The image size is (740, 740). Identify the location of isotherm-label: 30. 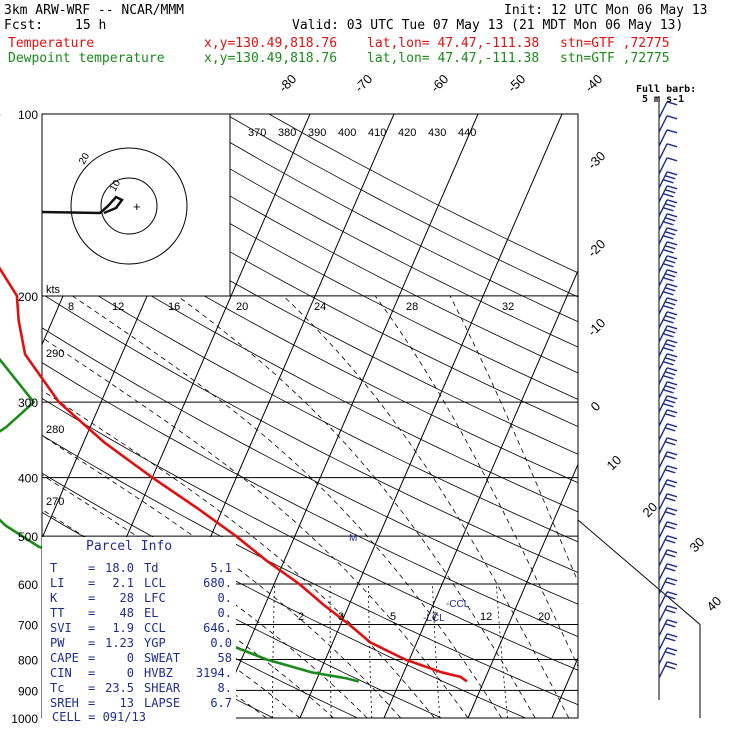
(697, 544).